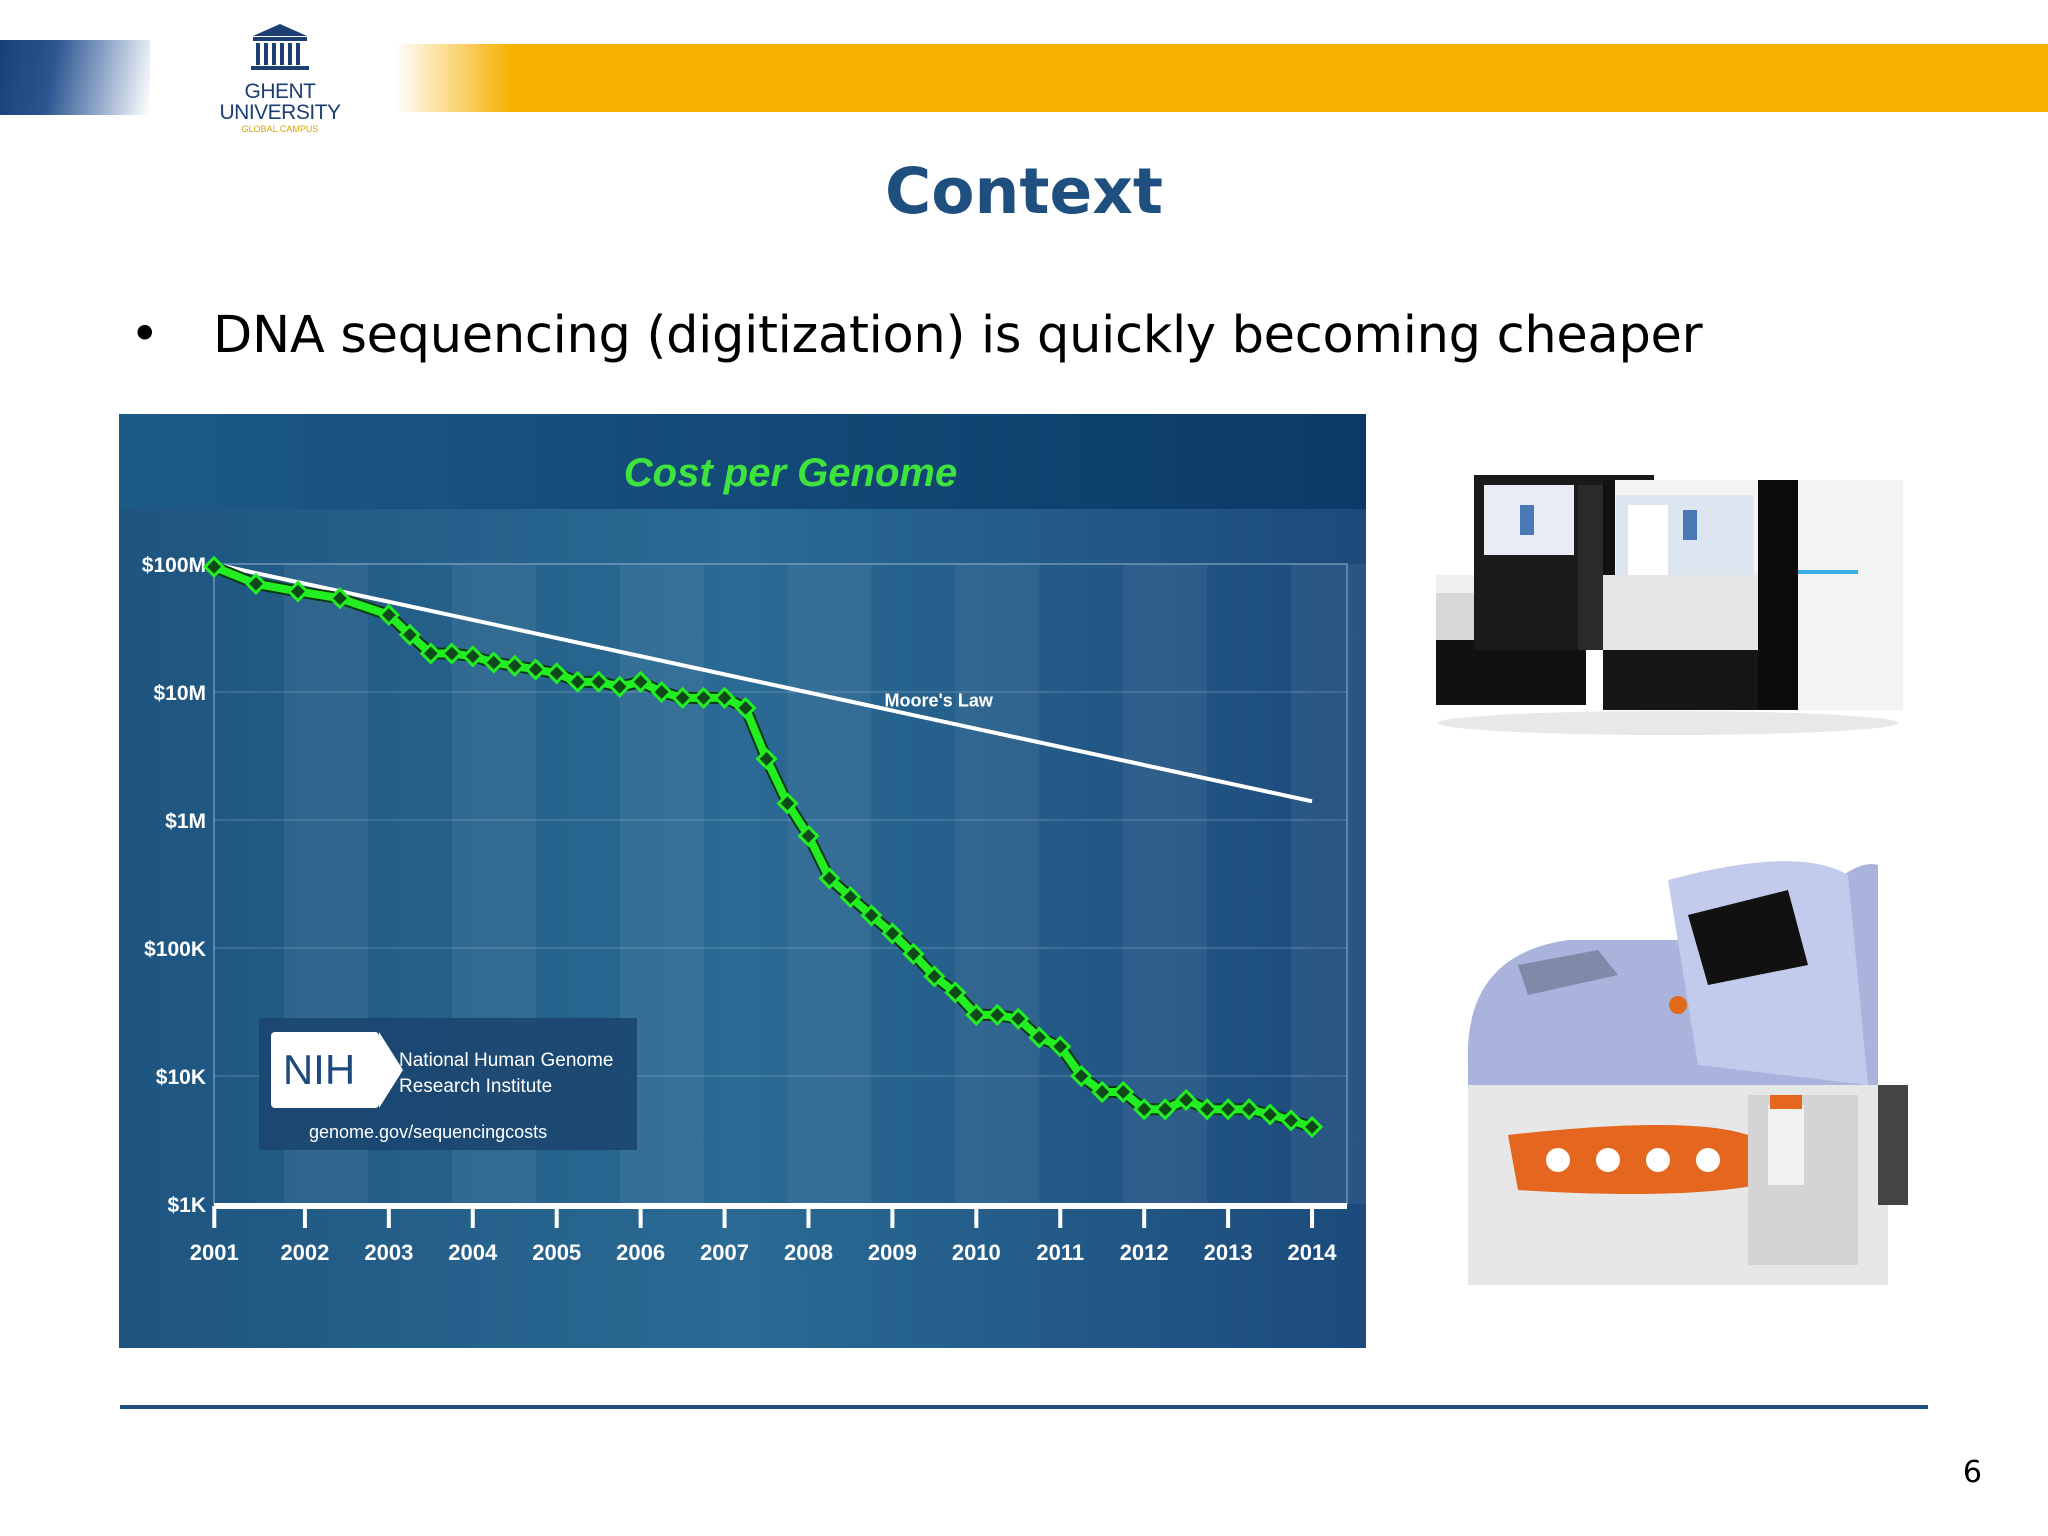 The width and height of the screenshot is (2048, 1536). What do you see at coordinates (179, 693) in the screenshot?
I see `y-tick-label: $10M` at bounding box center [179, 693].